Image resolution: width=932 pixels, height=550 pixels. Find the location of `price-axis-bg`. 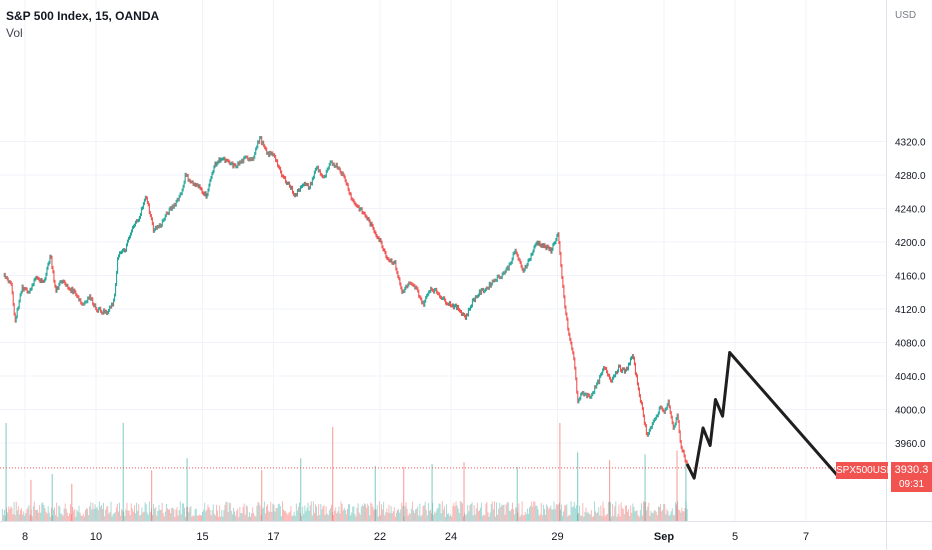

price-axis-bg is located at coordinates (909, 275).